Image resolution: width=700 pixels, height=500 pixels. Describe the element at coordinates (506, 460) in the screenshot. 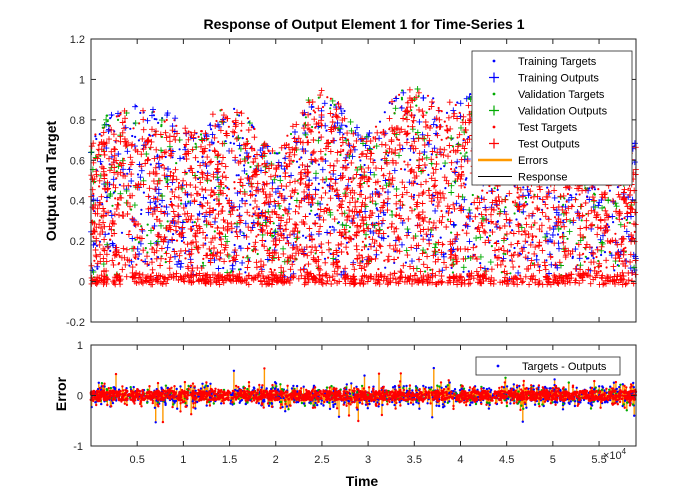

I see `x-tick-label: 4.5` at that location.